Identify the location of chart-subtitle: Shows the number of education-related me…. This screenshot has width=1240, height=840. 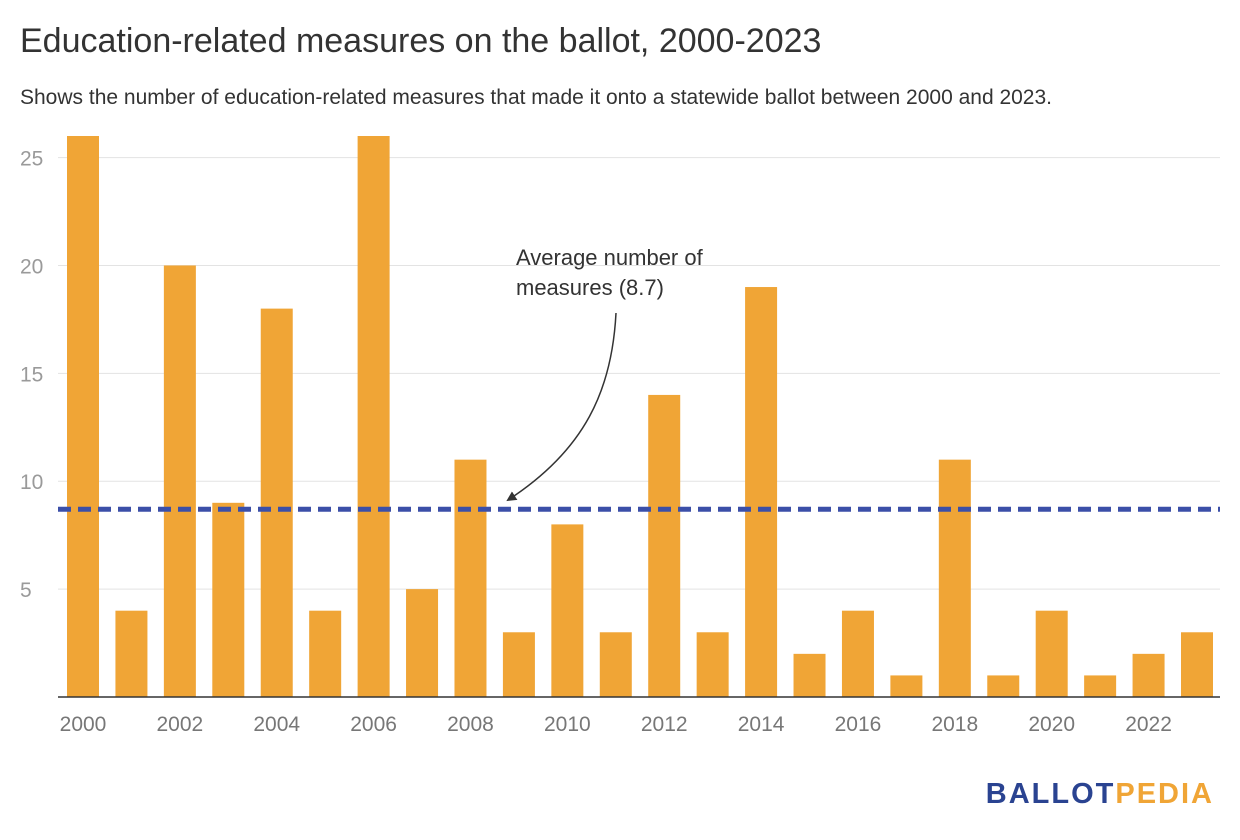
(536, 97).